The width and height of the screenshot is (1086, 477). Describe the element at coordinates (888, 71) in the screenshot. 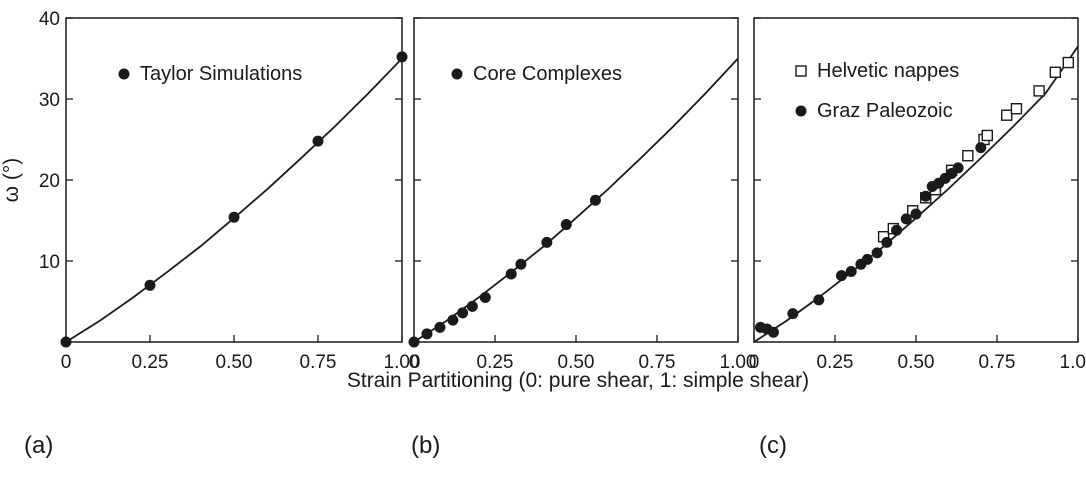

I see `legend-label: Helvetic nappes` at that location.